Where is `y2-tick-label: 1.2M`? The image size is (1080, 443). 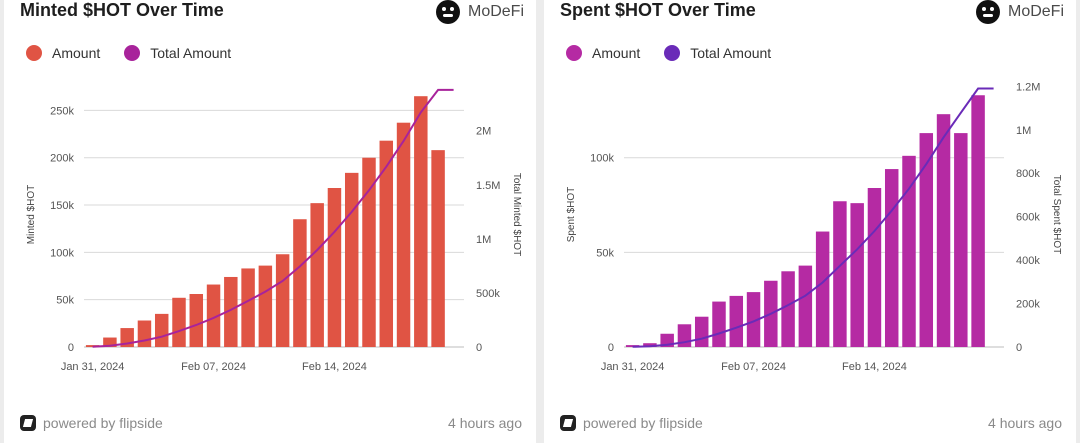 y2-tick-label: 1.2M is located at coordinates (1028, 87).